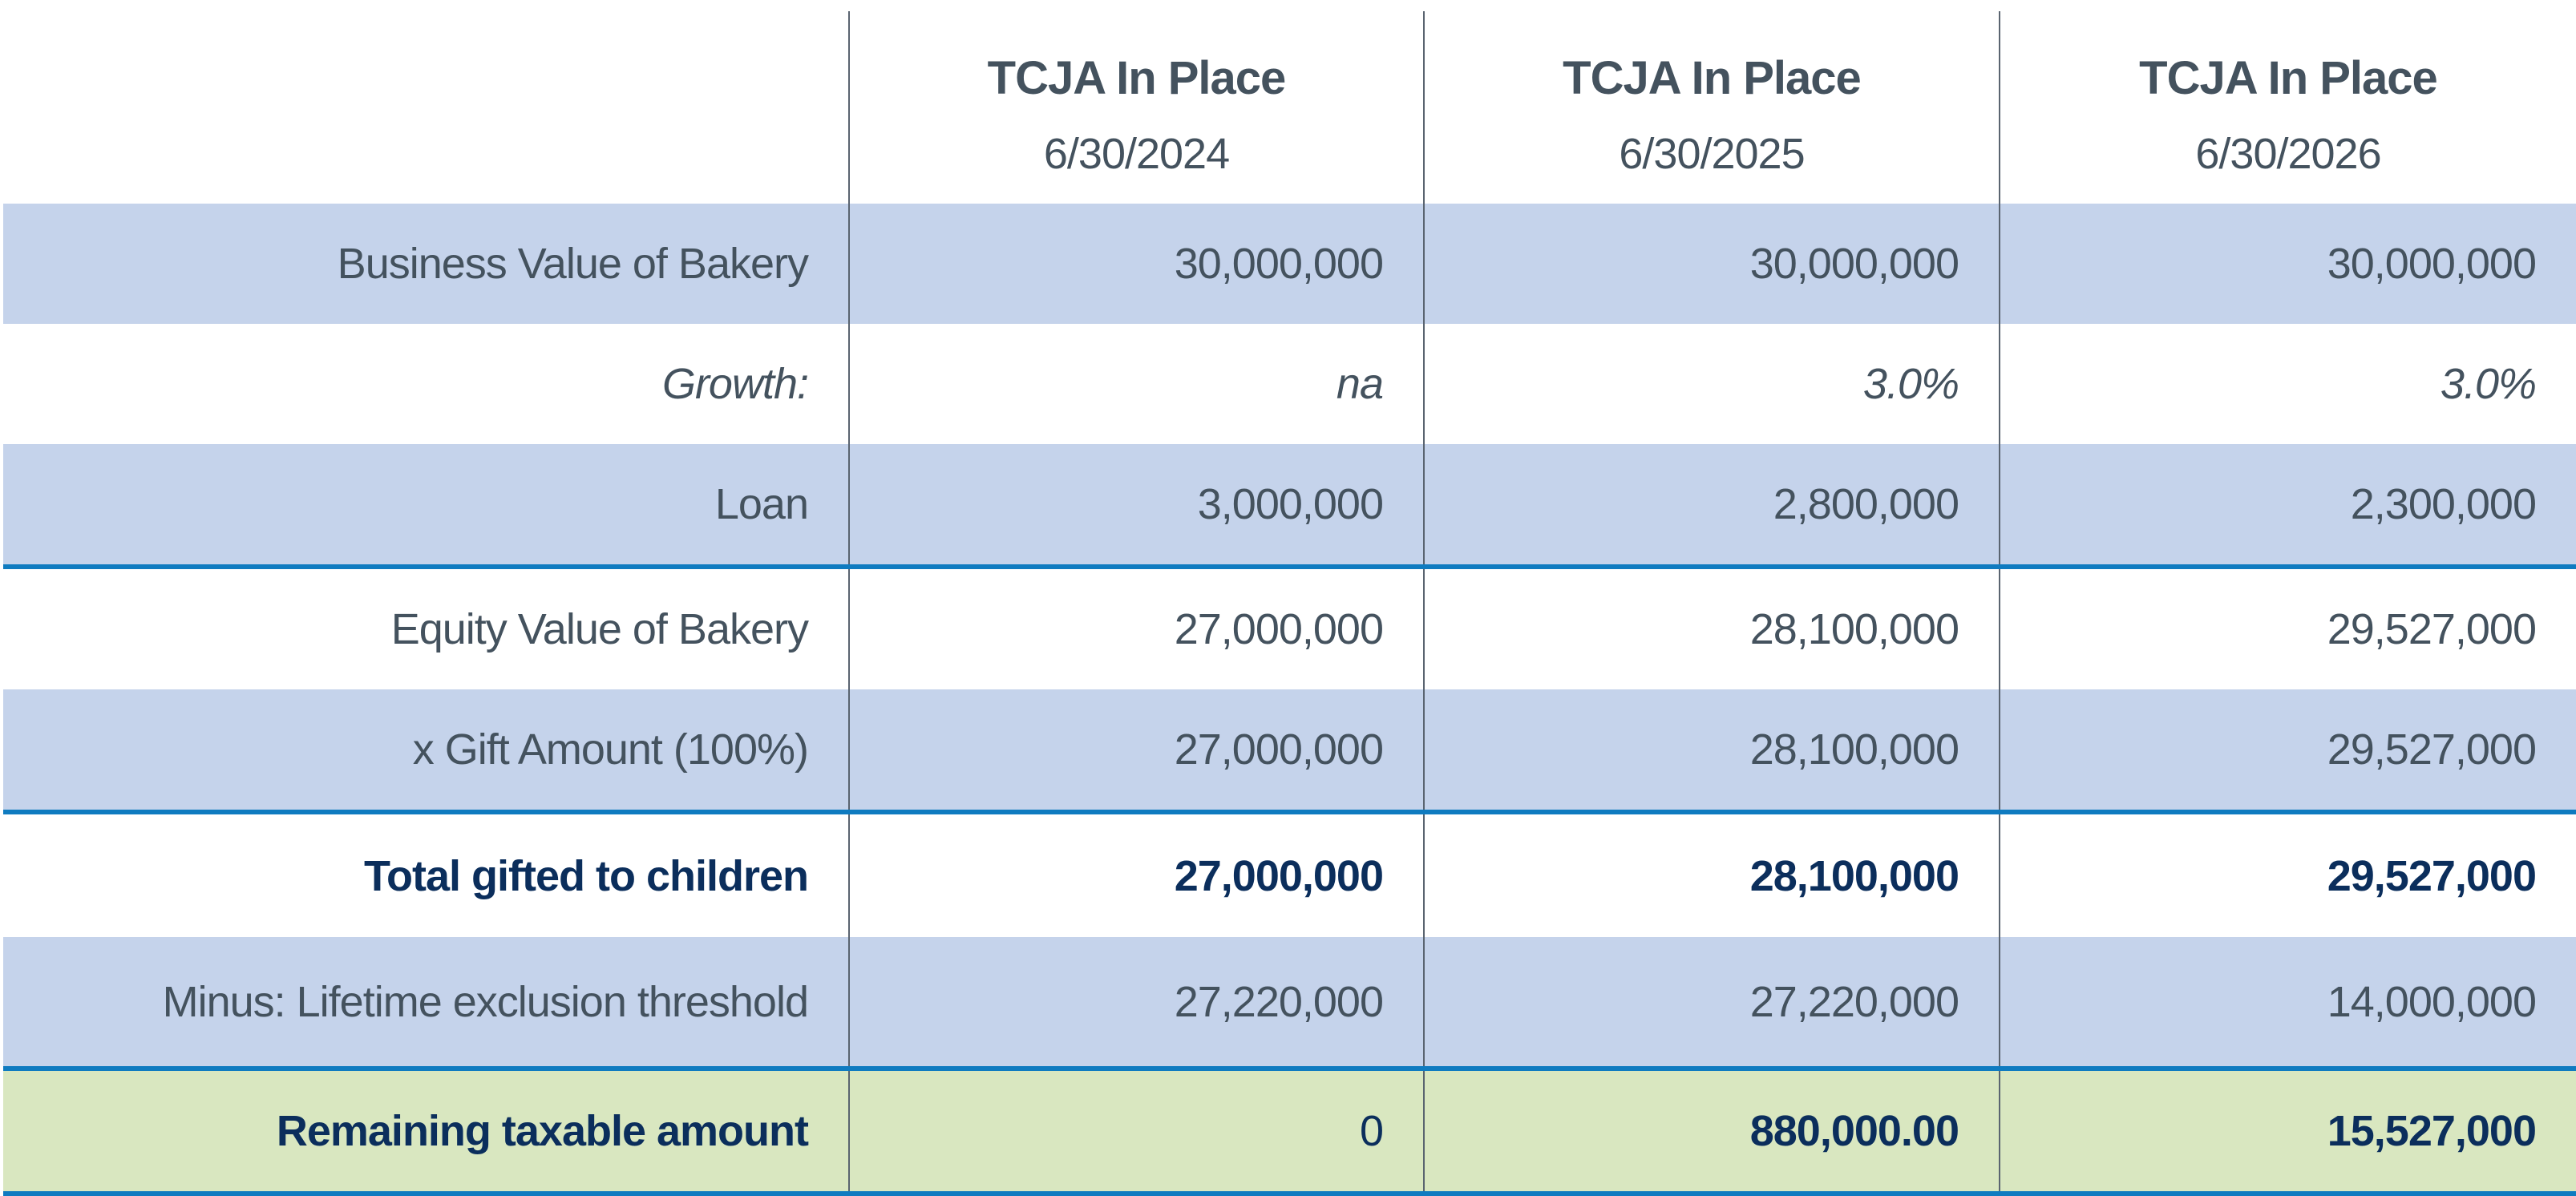 The image size is (2576, 1196). Describe the element at coordinates (426, 384) in the screenshot. I see `row-label: Growth:` at that location.